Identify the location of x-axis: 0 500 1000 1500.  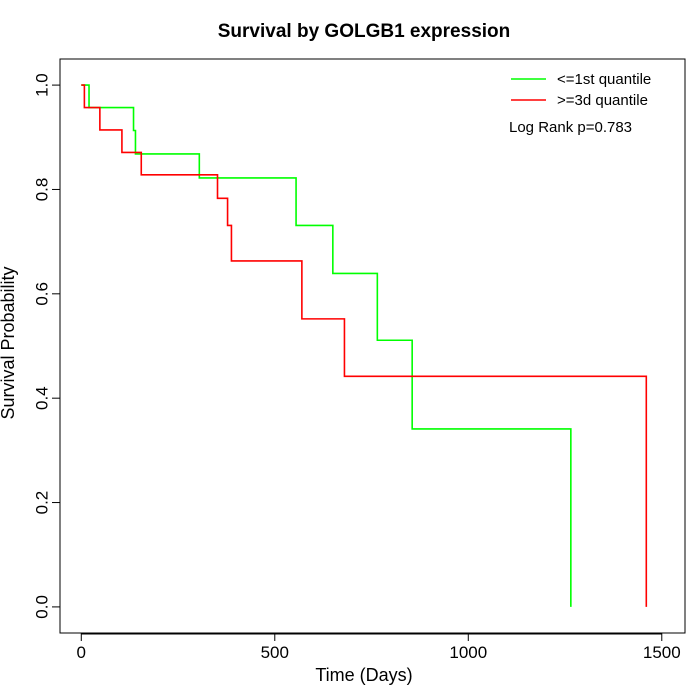
(379, 647).